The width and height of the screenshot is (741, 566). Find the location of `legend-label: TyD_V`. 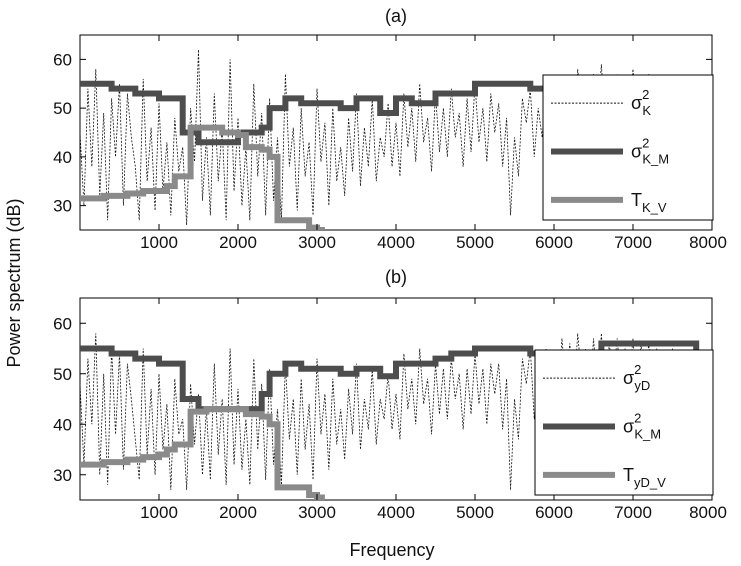

legend-label: TyD_V is located at coordinates (644, 477).